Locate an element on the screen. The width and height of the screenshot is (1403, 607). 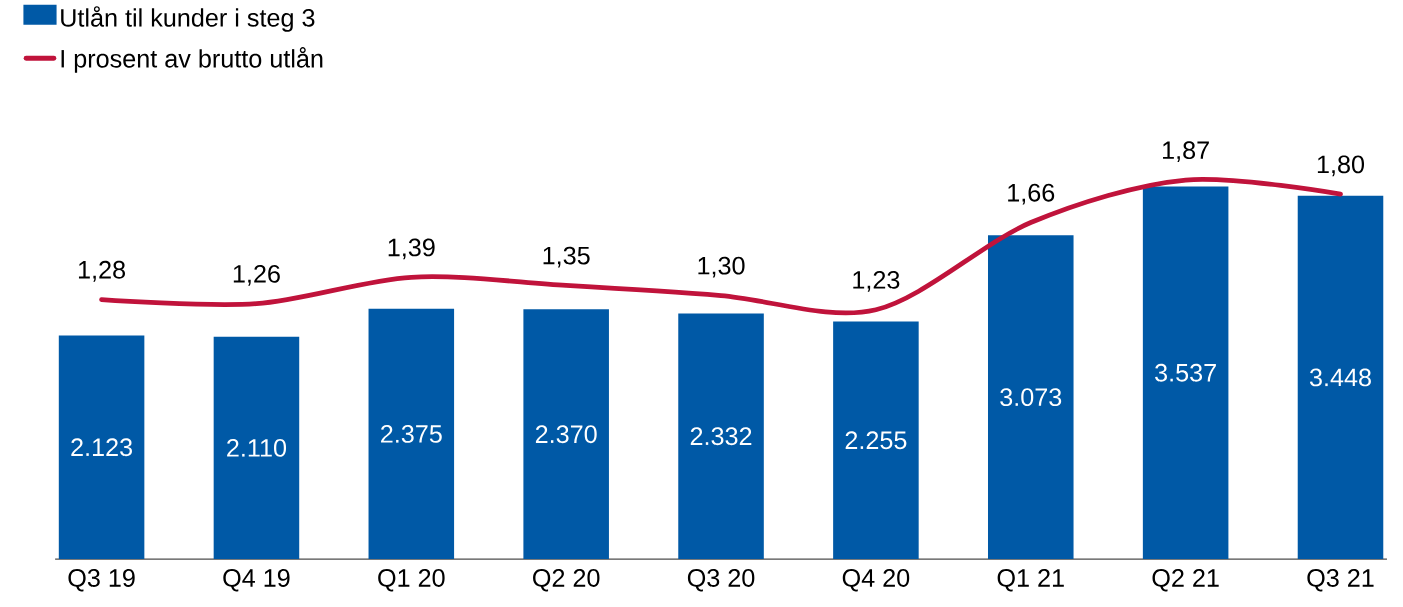
x-tick-label: Q4 20 is located at coordinates (876, 580).